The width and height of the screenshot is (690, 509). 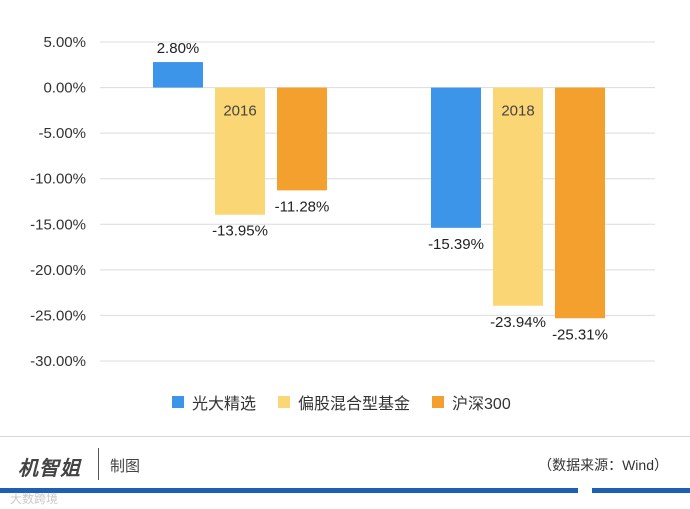 What do you see at coordinates (34, 499) in the screenshot?
I see `watermark: 大数跨境` at bounding box center [34, 499].